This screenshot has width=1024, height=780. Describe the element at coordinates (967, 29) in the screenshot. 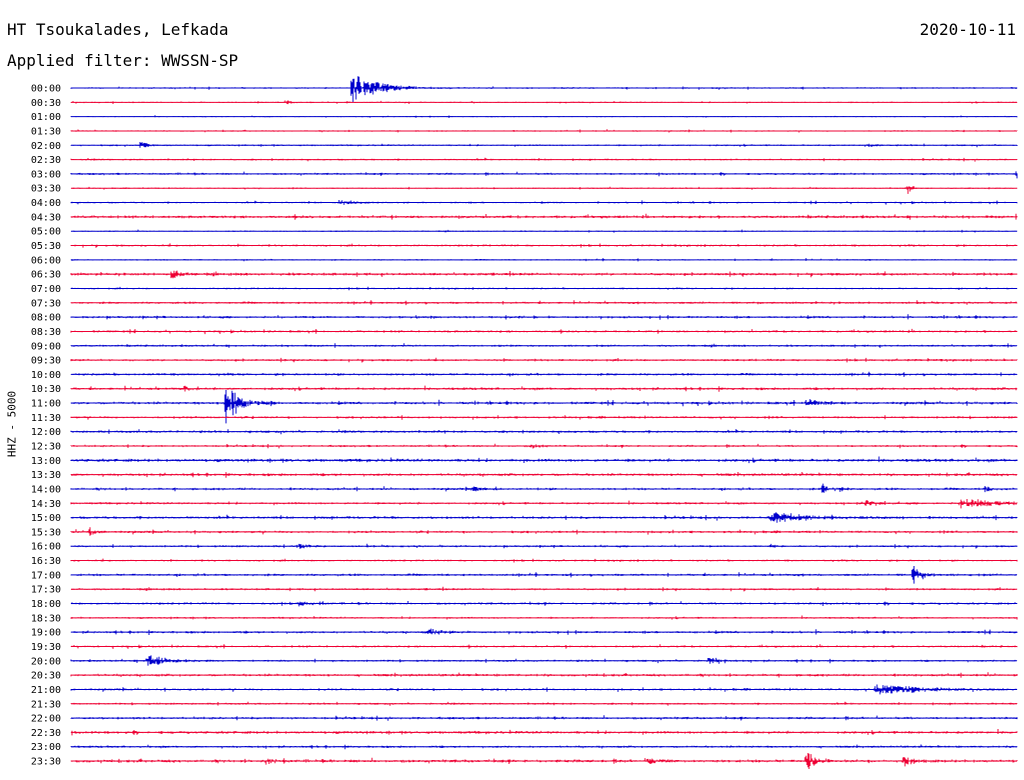

I see `date-label: 2020-10-11` at that location.